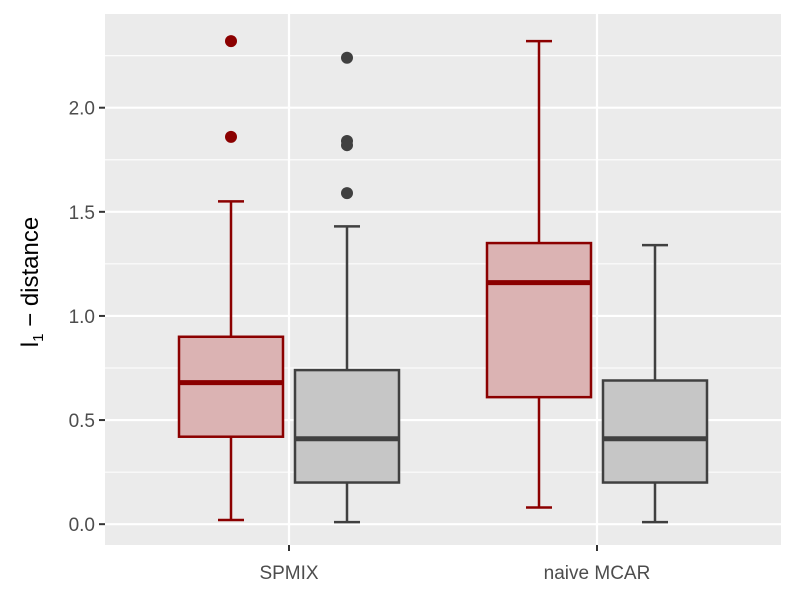 Image resolution: width=797 pixels, height=598 pixels. Describe the element at coordinates (597, 573) in the screenshot. I see `x-tick-label: naive MCAR` at that location.